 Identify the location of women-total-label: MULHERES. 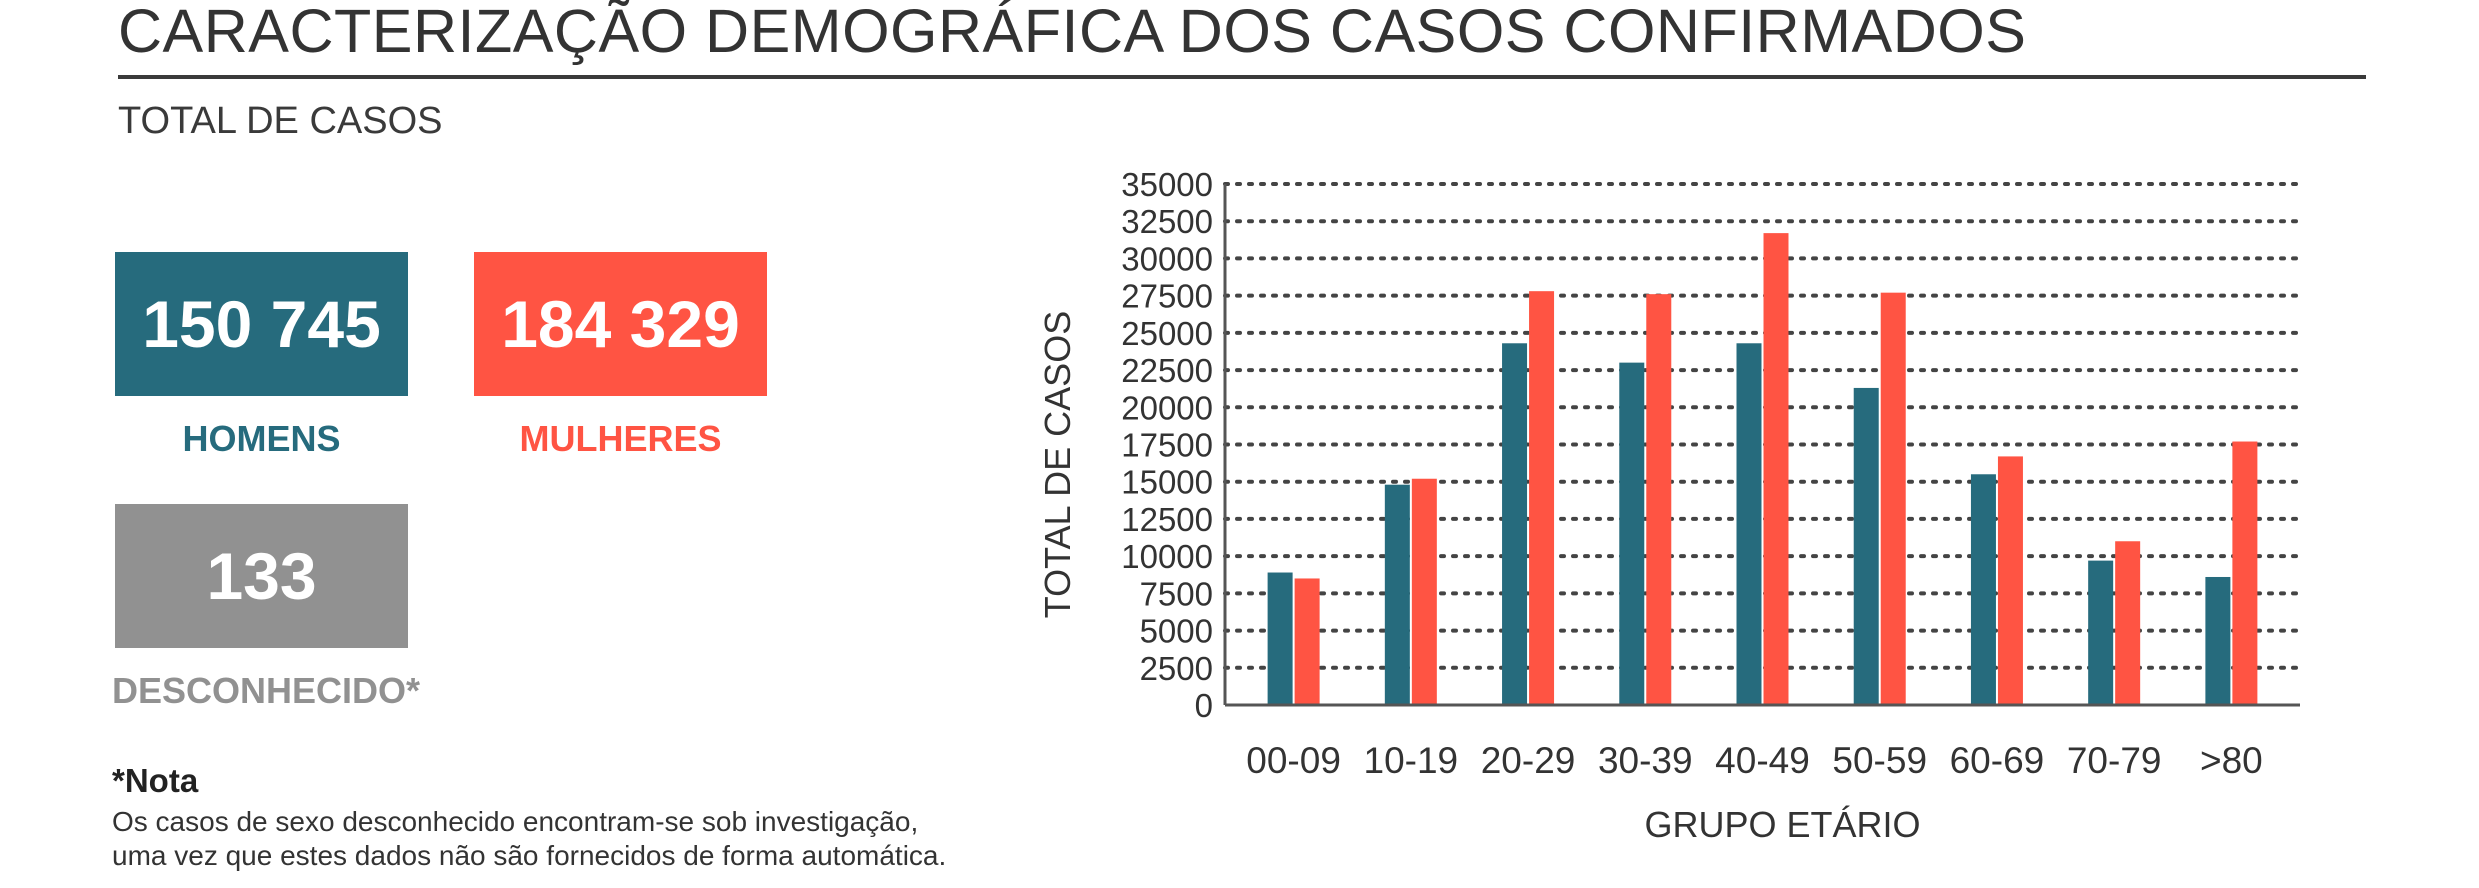
(620, 438).